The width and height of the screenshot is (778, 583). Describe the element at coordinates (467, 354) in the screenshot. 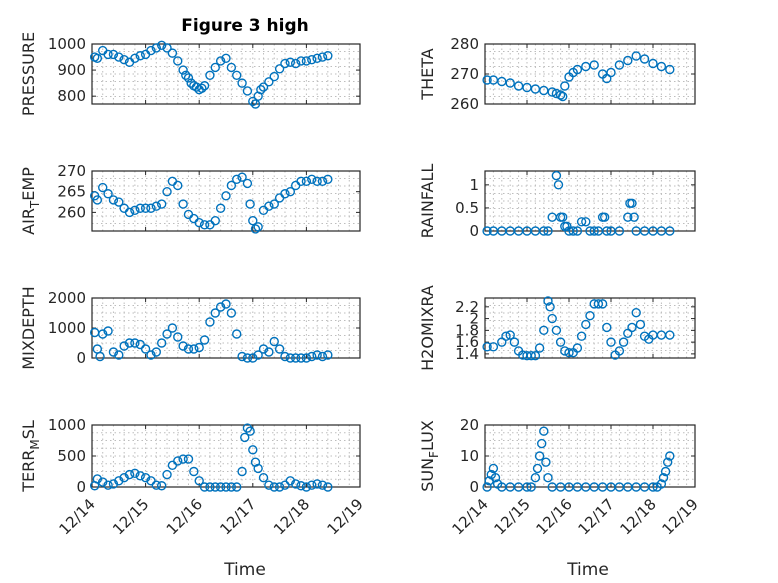

I see `y-tick-label: 1.4` at that location.